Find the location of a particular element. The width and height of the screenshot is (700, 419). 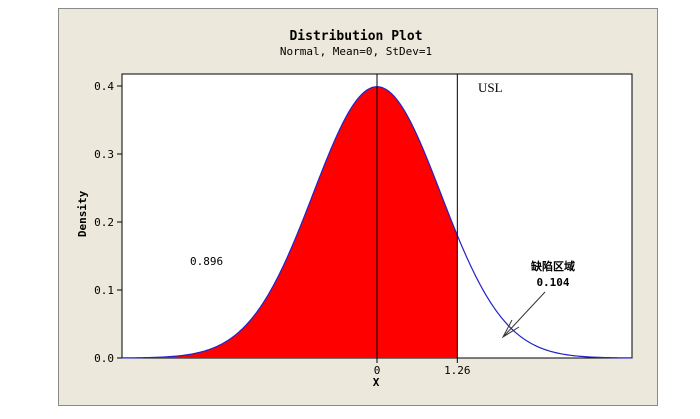

y-tick-label: 0.2 is located at coordinates (104, 222).